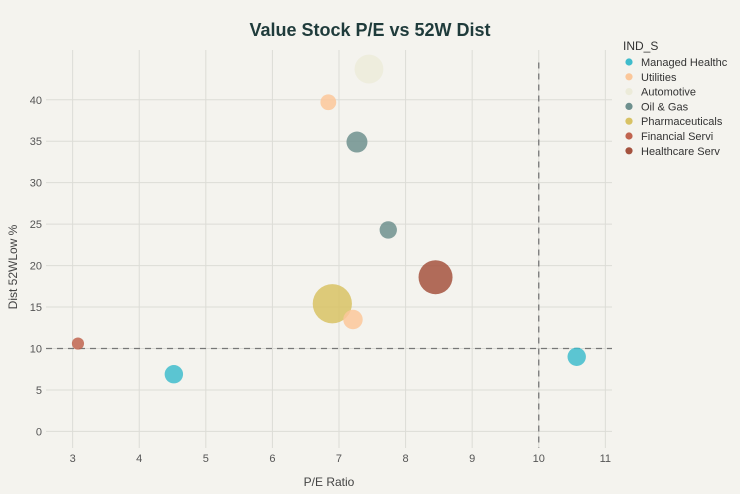 The image size is (740, 494). Describe the element at coordinates (272, 459) in the screenshot. I see `x-tick-label: 6` at that location.